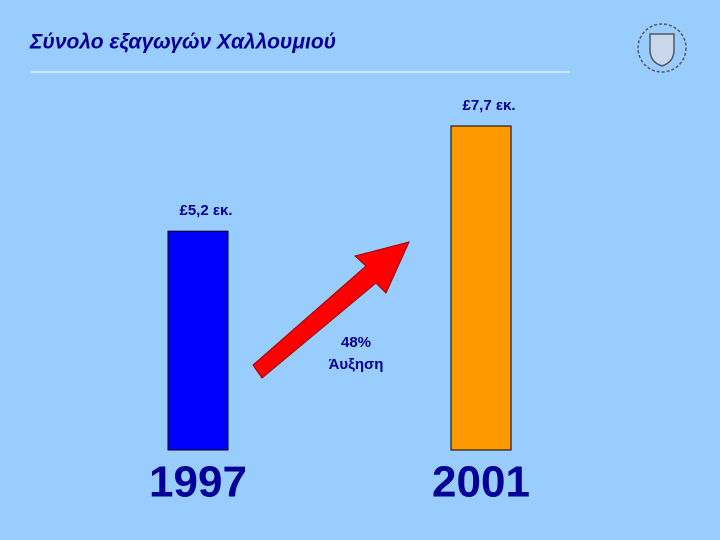 Image resolution: width=720 pixels, height=540 pixels. Describe the element at coordinates (198, 482) in the screenshot. I see `category-label: 1997` at that location.